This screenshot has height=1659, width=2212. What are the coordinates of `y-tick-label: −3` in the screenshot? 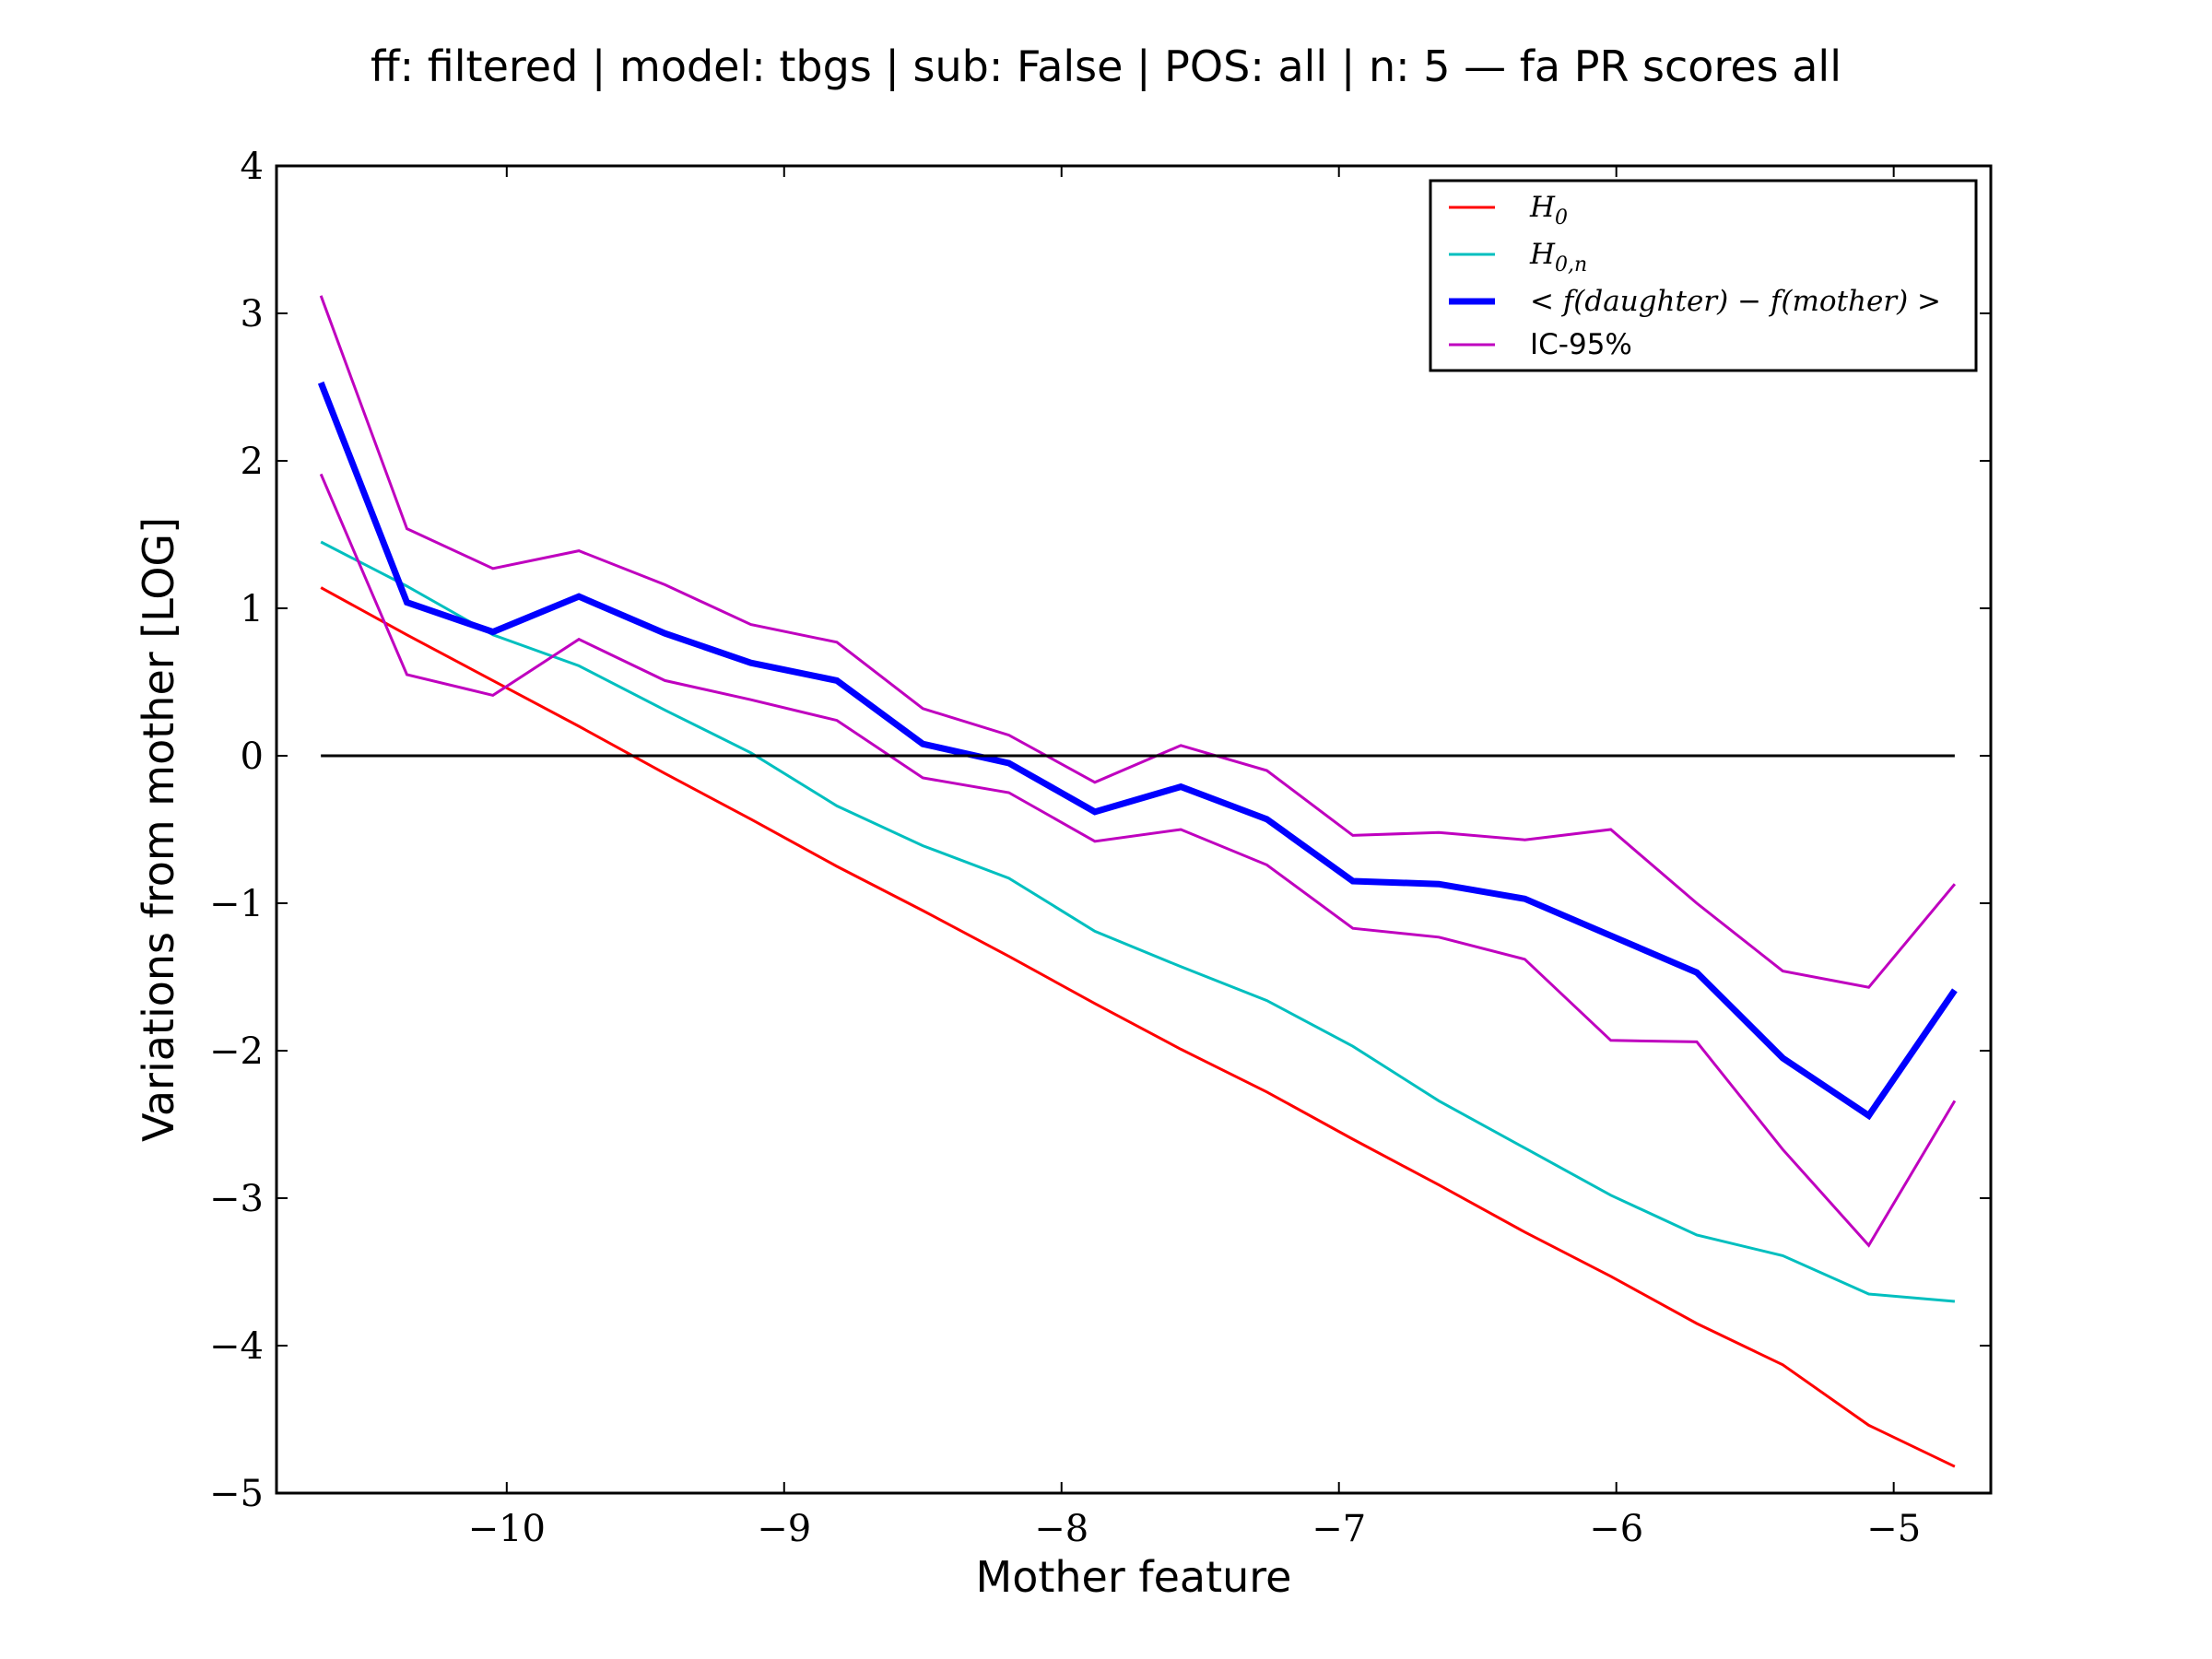 It's located at (236, 1199).